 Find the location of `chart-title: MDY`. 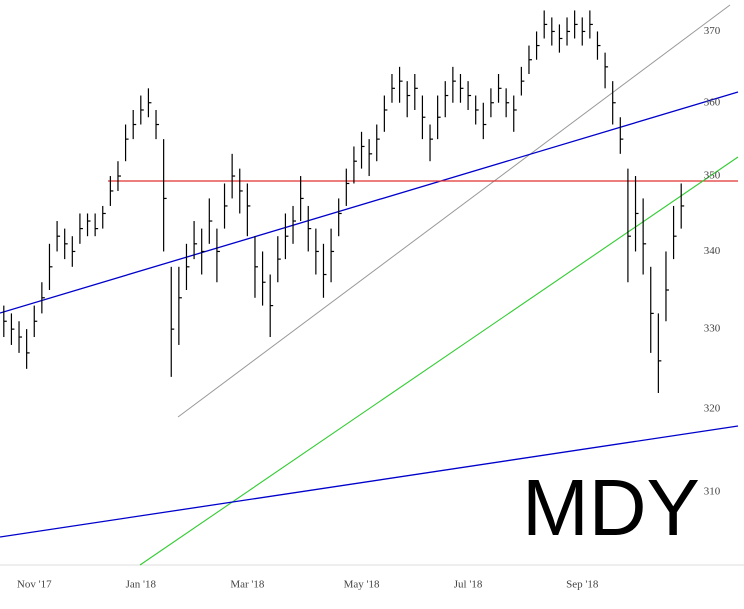

chart-title: MDY is located at coordinates (611, 507).